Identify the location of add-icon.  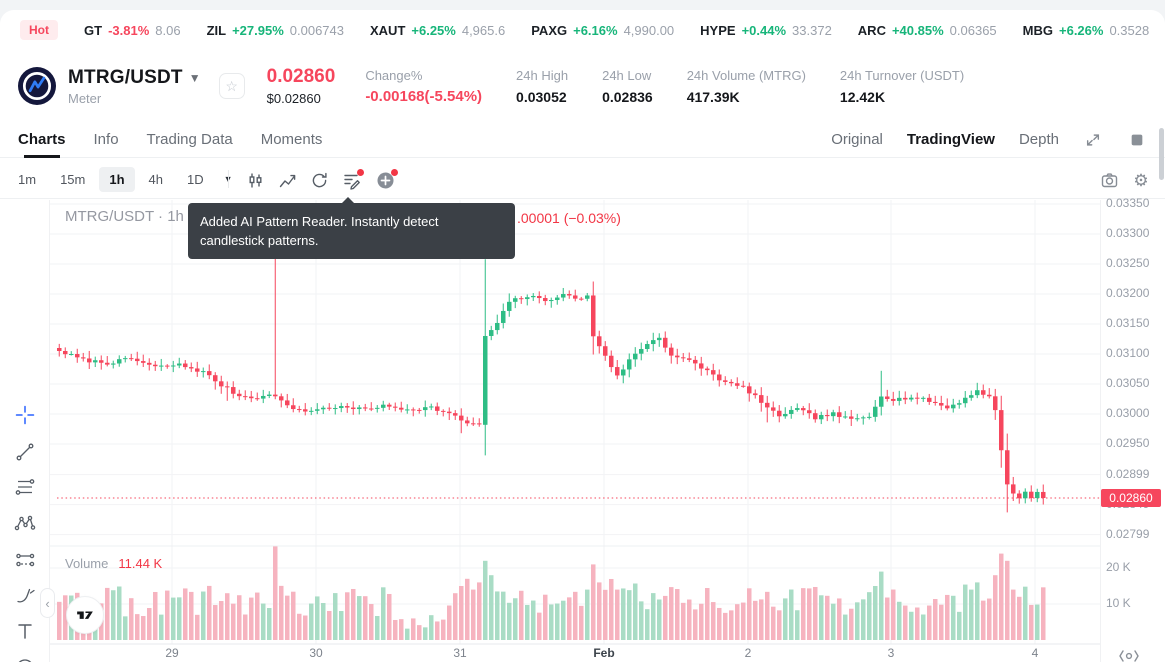
(385, 180).